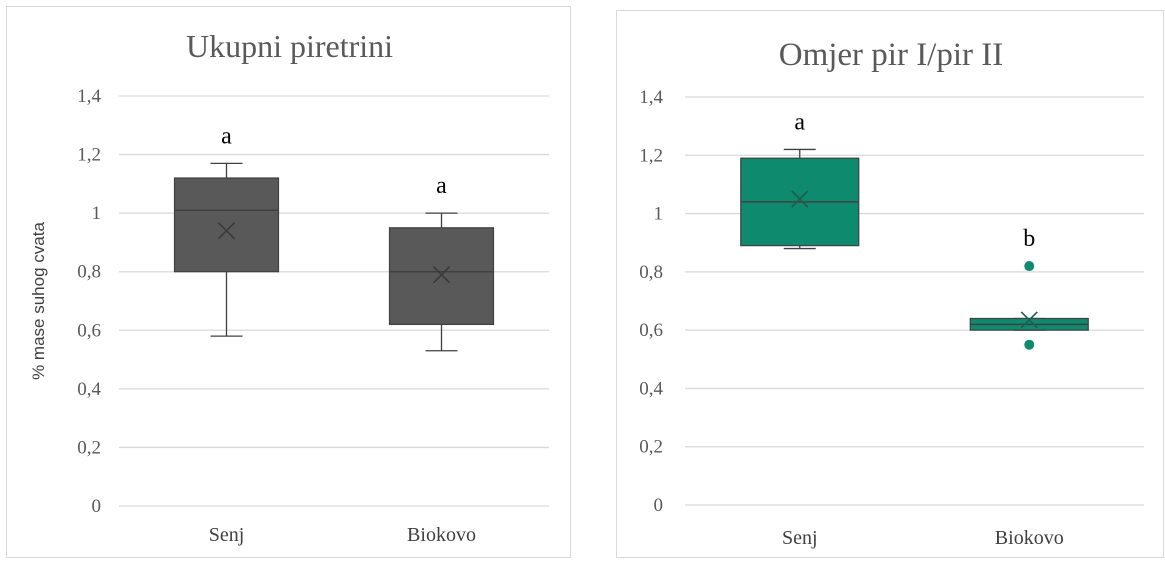 Image resolution: width=1165 pixels, height=561 pixels. What do you see at coordinates (38, 301) in the screenshot?
I see `y-axis-label: % mase suhog cvata` at bounding box center [38, 301].